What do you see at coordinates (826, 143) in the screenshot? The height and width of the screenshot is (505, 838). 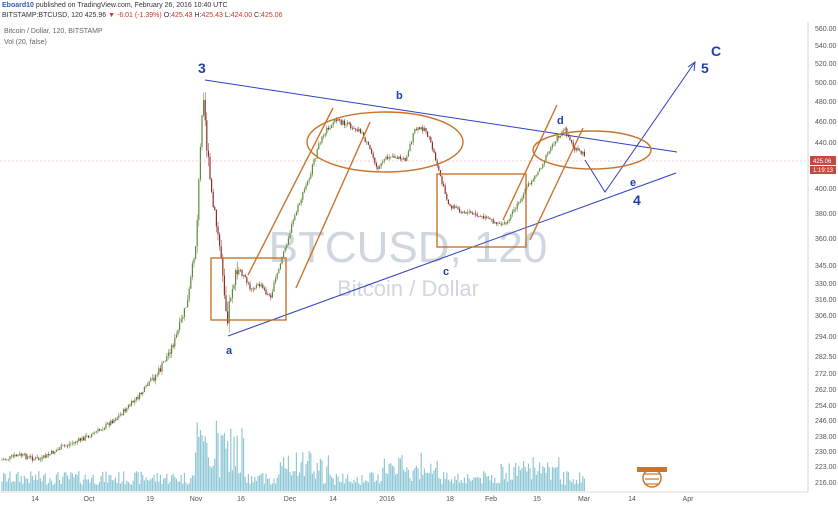 I see `price-tick-label: 440.00` at bounding box center [826, 143].